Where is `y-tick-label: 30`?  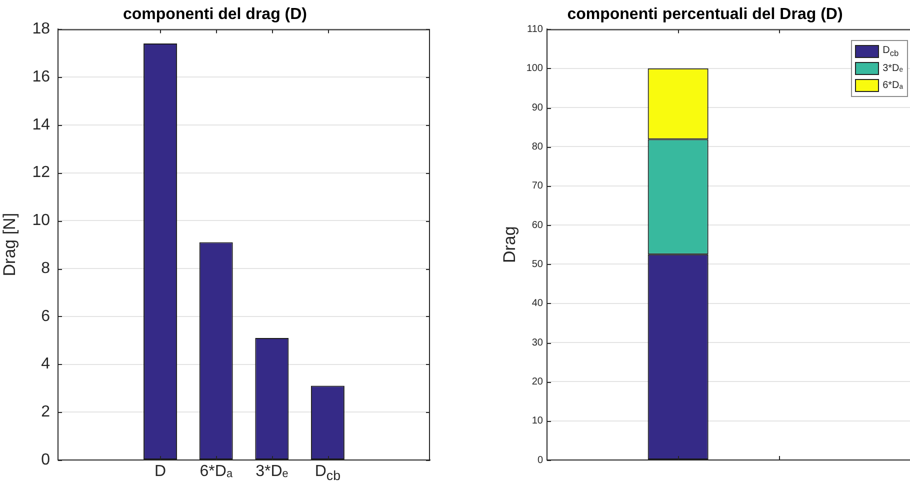
y-tick-label: 30 is located at coordinates (538, 342).